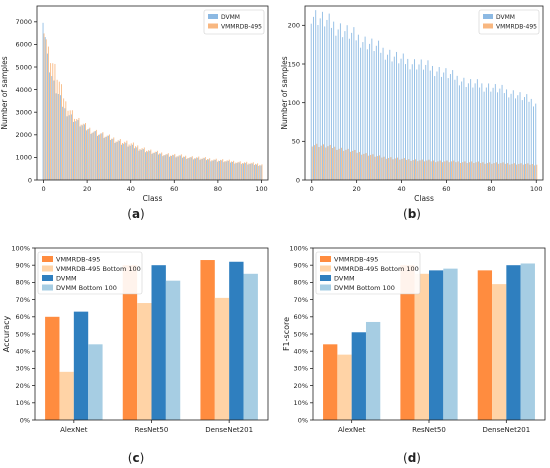 The height and width of the screenshot is (468, 550). Describe the element at coordinates (368, 273) in the screenshot. I see `legend-box` at that location.